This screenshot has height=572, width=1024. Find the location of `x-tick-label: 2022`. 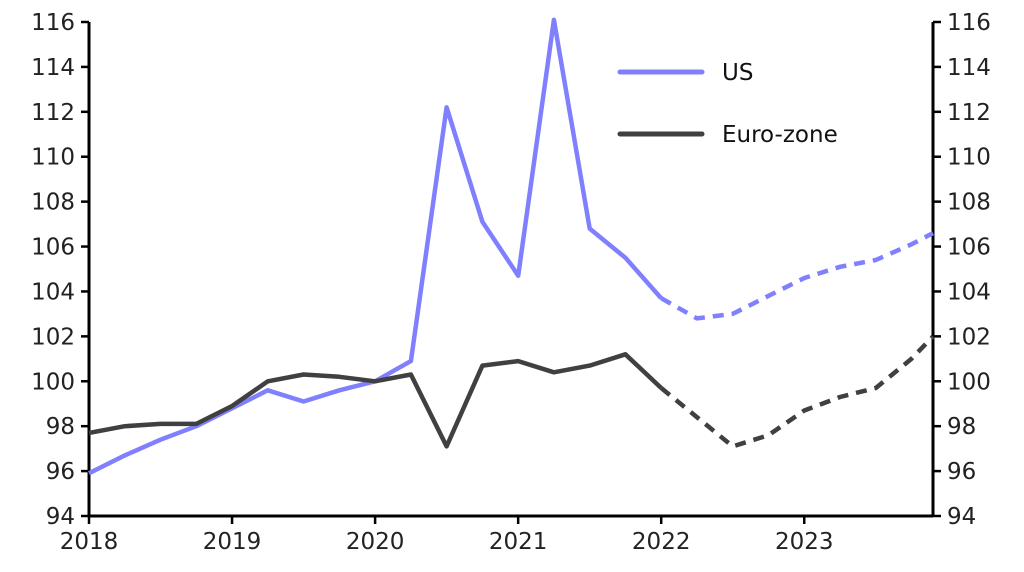

x-tick-label: 2022 is located at coordinates (661, 542).